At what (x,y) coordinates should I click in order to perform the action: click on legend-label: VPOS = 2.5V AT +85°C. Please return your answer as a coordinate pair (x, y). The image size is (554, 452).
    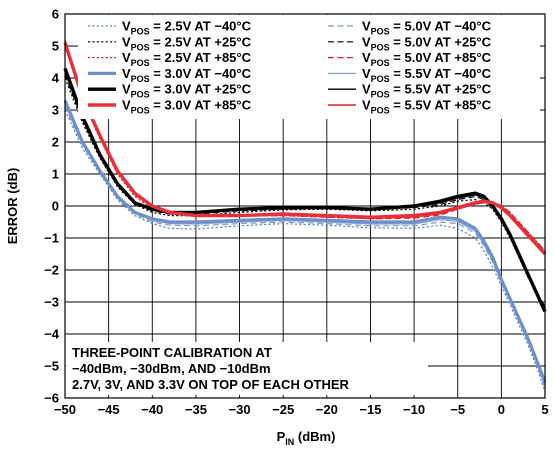
    Looking at the image, I should click on (187, 59).